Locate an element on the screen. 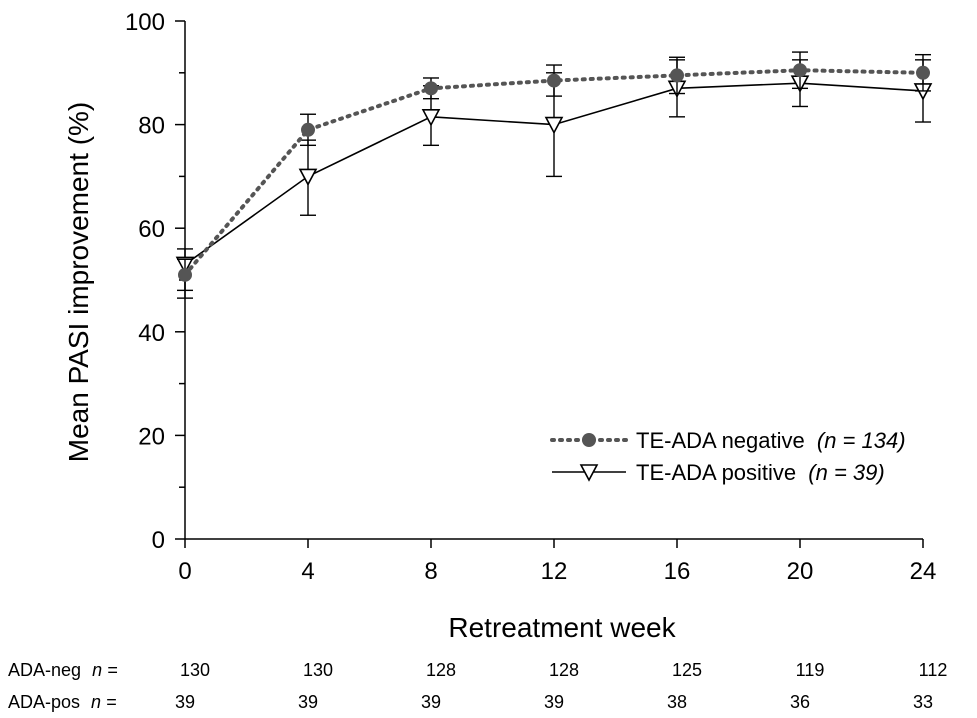 The height and width of the screenshot is (718, 977). y-tick-label: 0 is located at coordinates (158, 540).